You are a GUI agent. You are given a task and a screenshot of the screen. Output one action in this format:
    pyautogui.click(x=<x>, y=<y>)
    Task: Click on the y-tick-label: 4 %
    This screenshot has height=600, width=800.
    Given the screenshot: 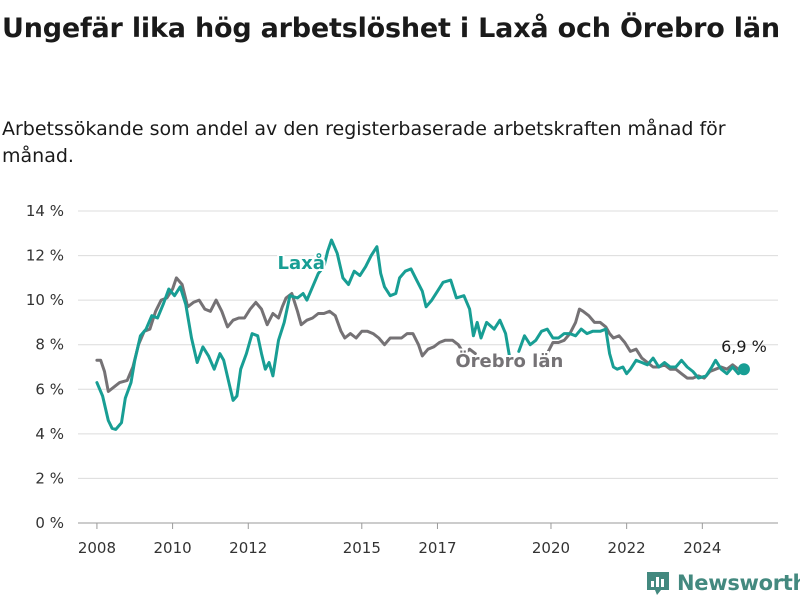 What is the action you would take?
    pyautogui.click(x=49, y=434)
    